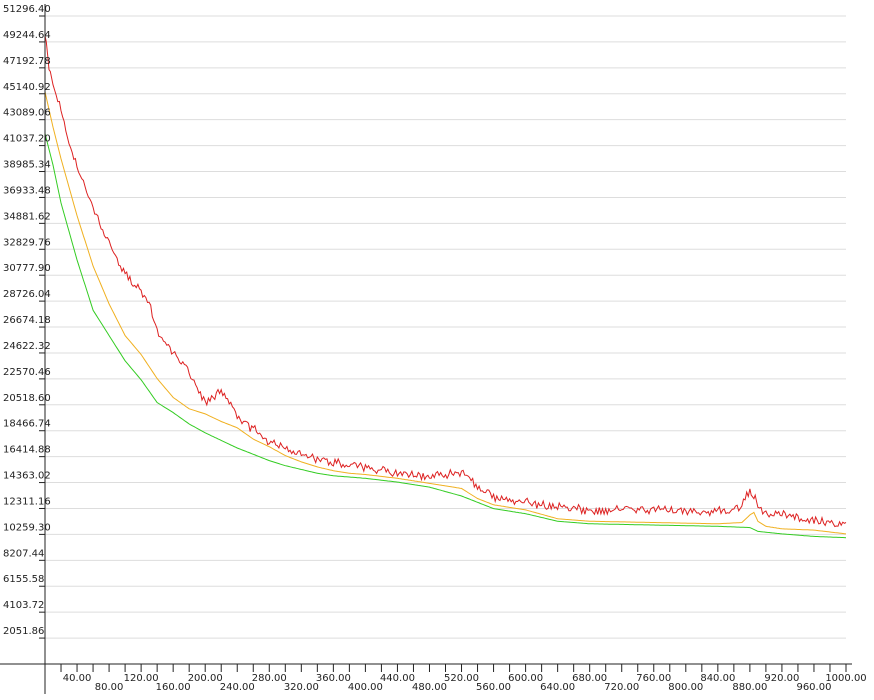  I want to click on y-tick-label: 22570.46, so click(27, 372).